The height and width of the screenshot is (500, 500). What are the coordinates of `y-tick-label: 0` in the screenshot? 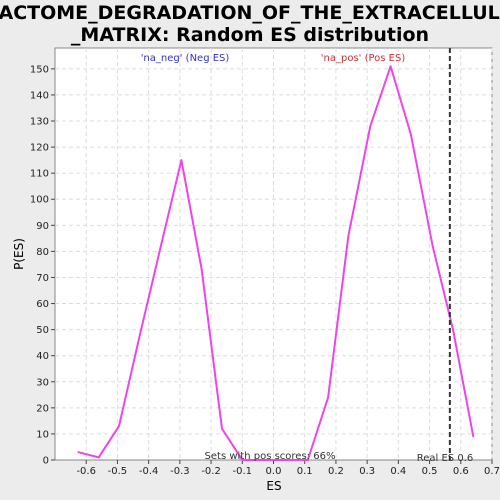 It's located at (46, 461).